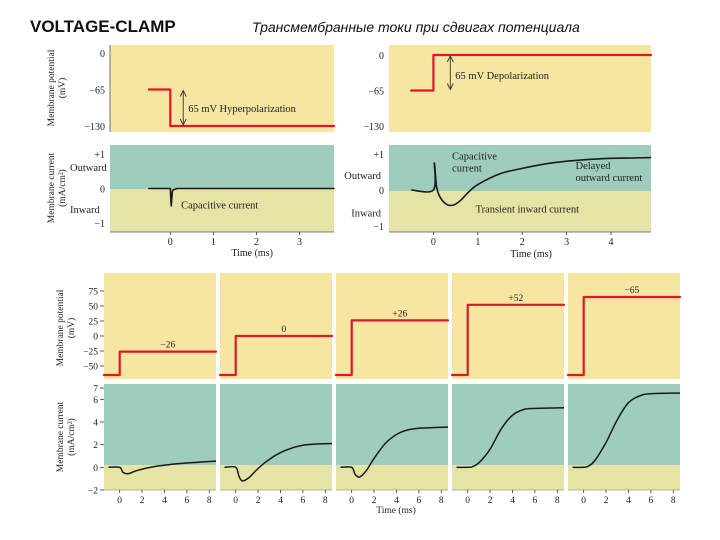  I want to click on depol-delayed-annotation-1: Delayed, so click(594, 166).